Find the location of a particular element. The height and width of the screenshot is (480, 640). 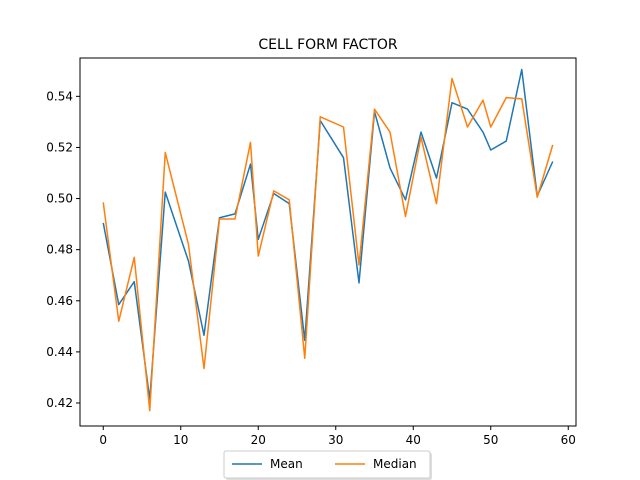

legend-box is located at coordinates (327, 464).